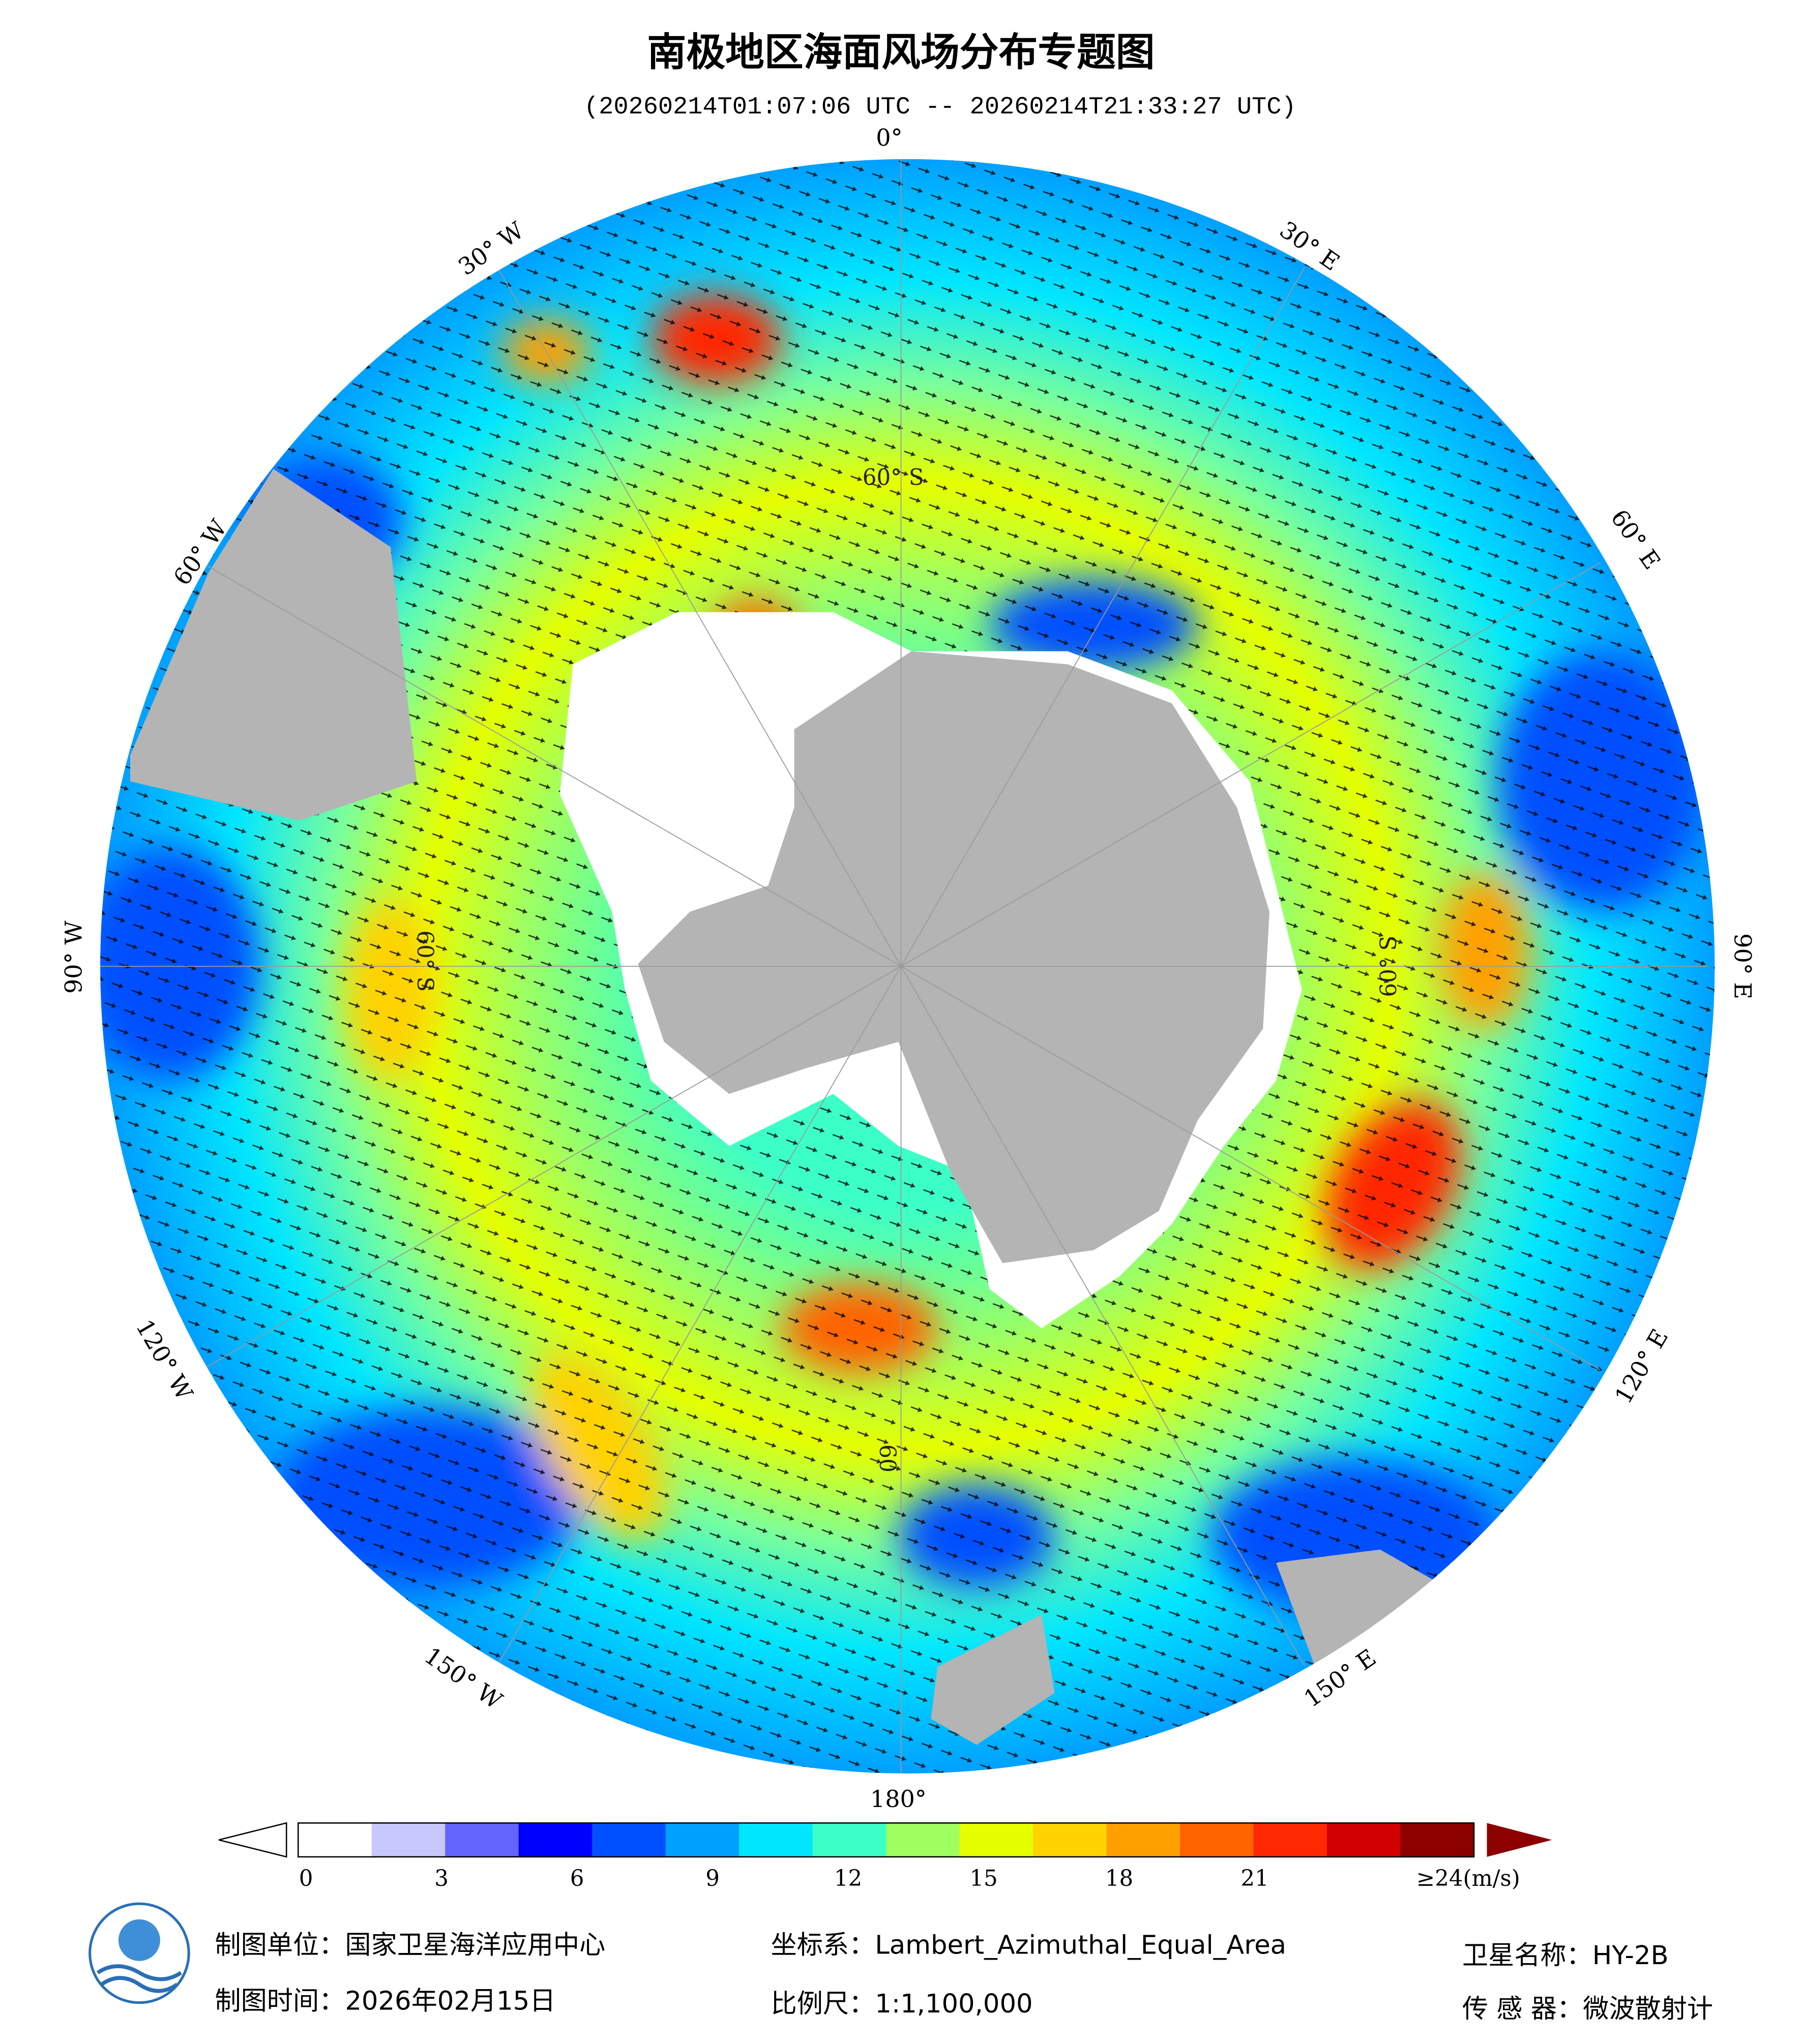 This screenshot has width=1802, height=2044. What do you see at coordinates (901, 53) in the screenshot?
I see `title: 南极地区海面风场分布专题图` at bounding box center [901, 53].